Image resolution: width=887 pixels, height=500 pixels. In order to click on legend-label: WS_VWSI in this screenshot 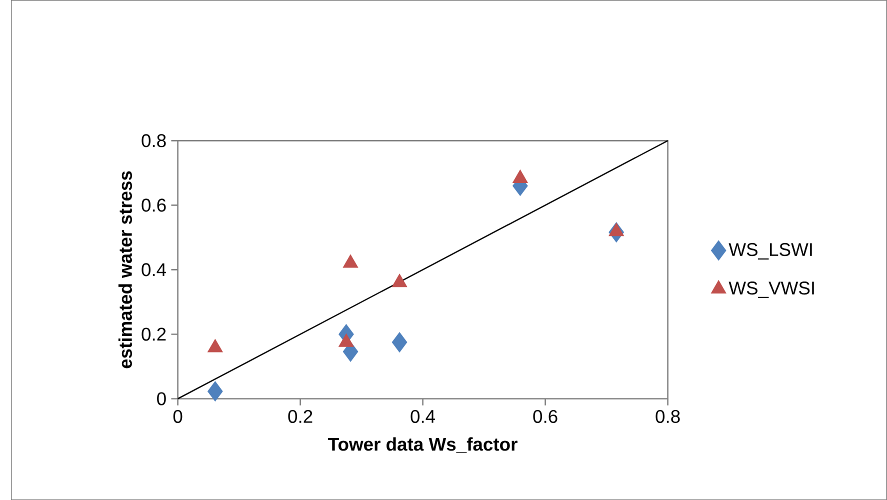, I will do `click(771, 289)`.